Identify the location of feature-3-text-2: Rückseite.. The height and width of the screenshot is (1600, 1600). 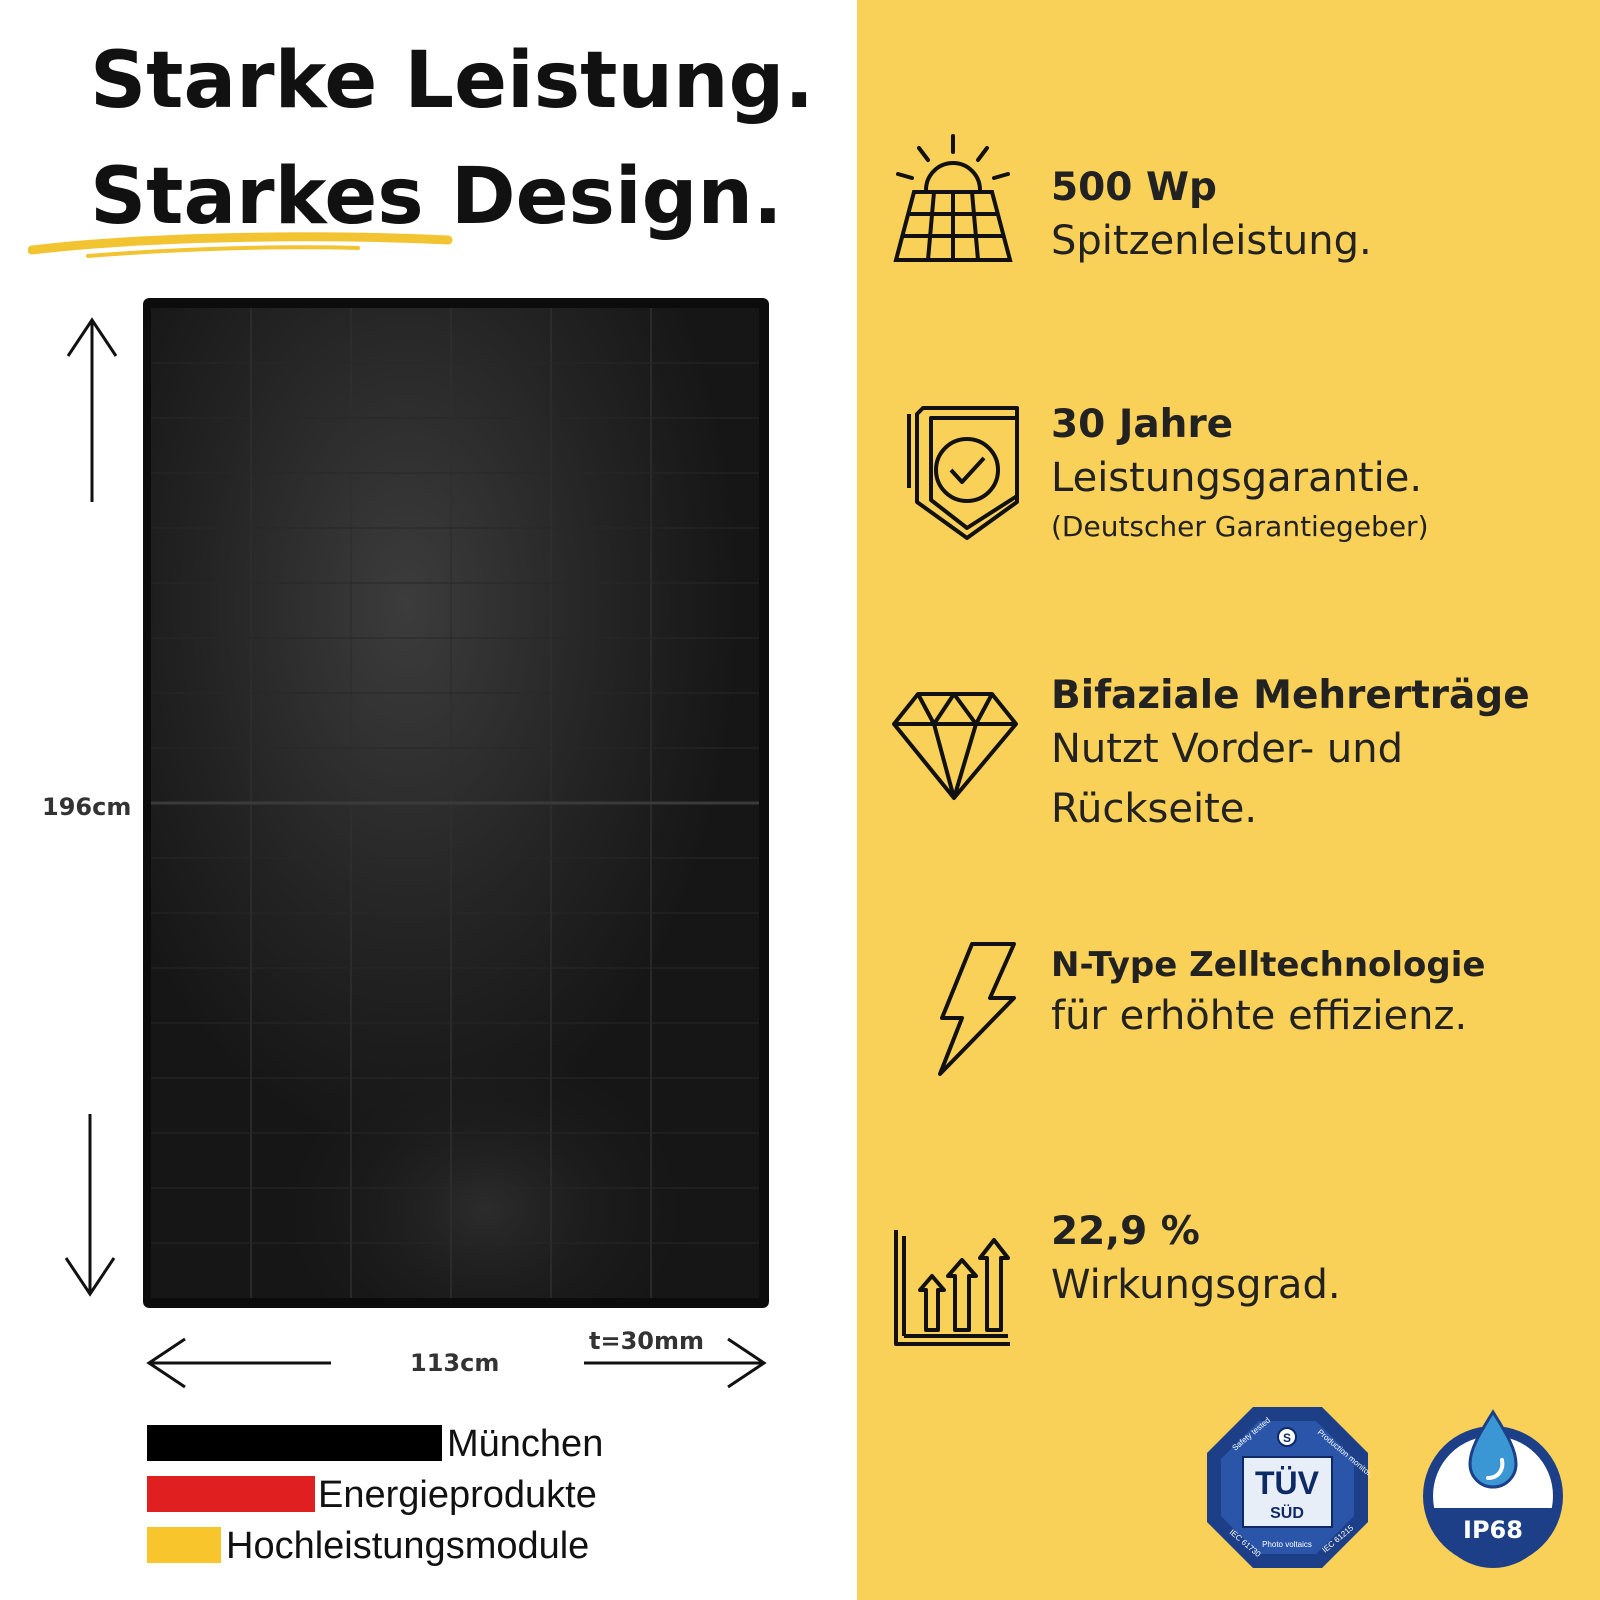
(1154, 809).